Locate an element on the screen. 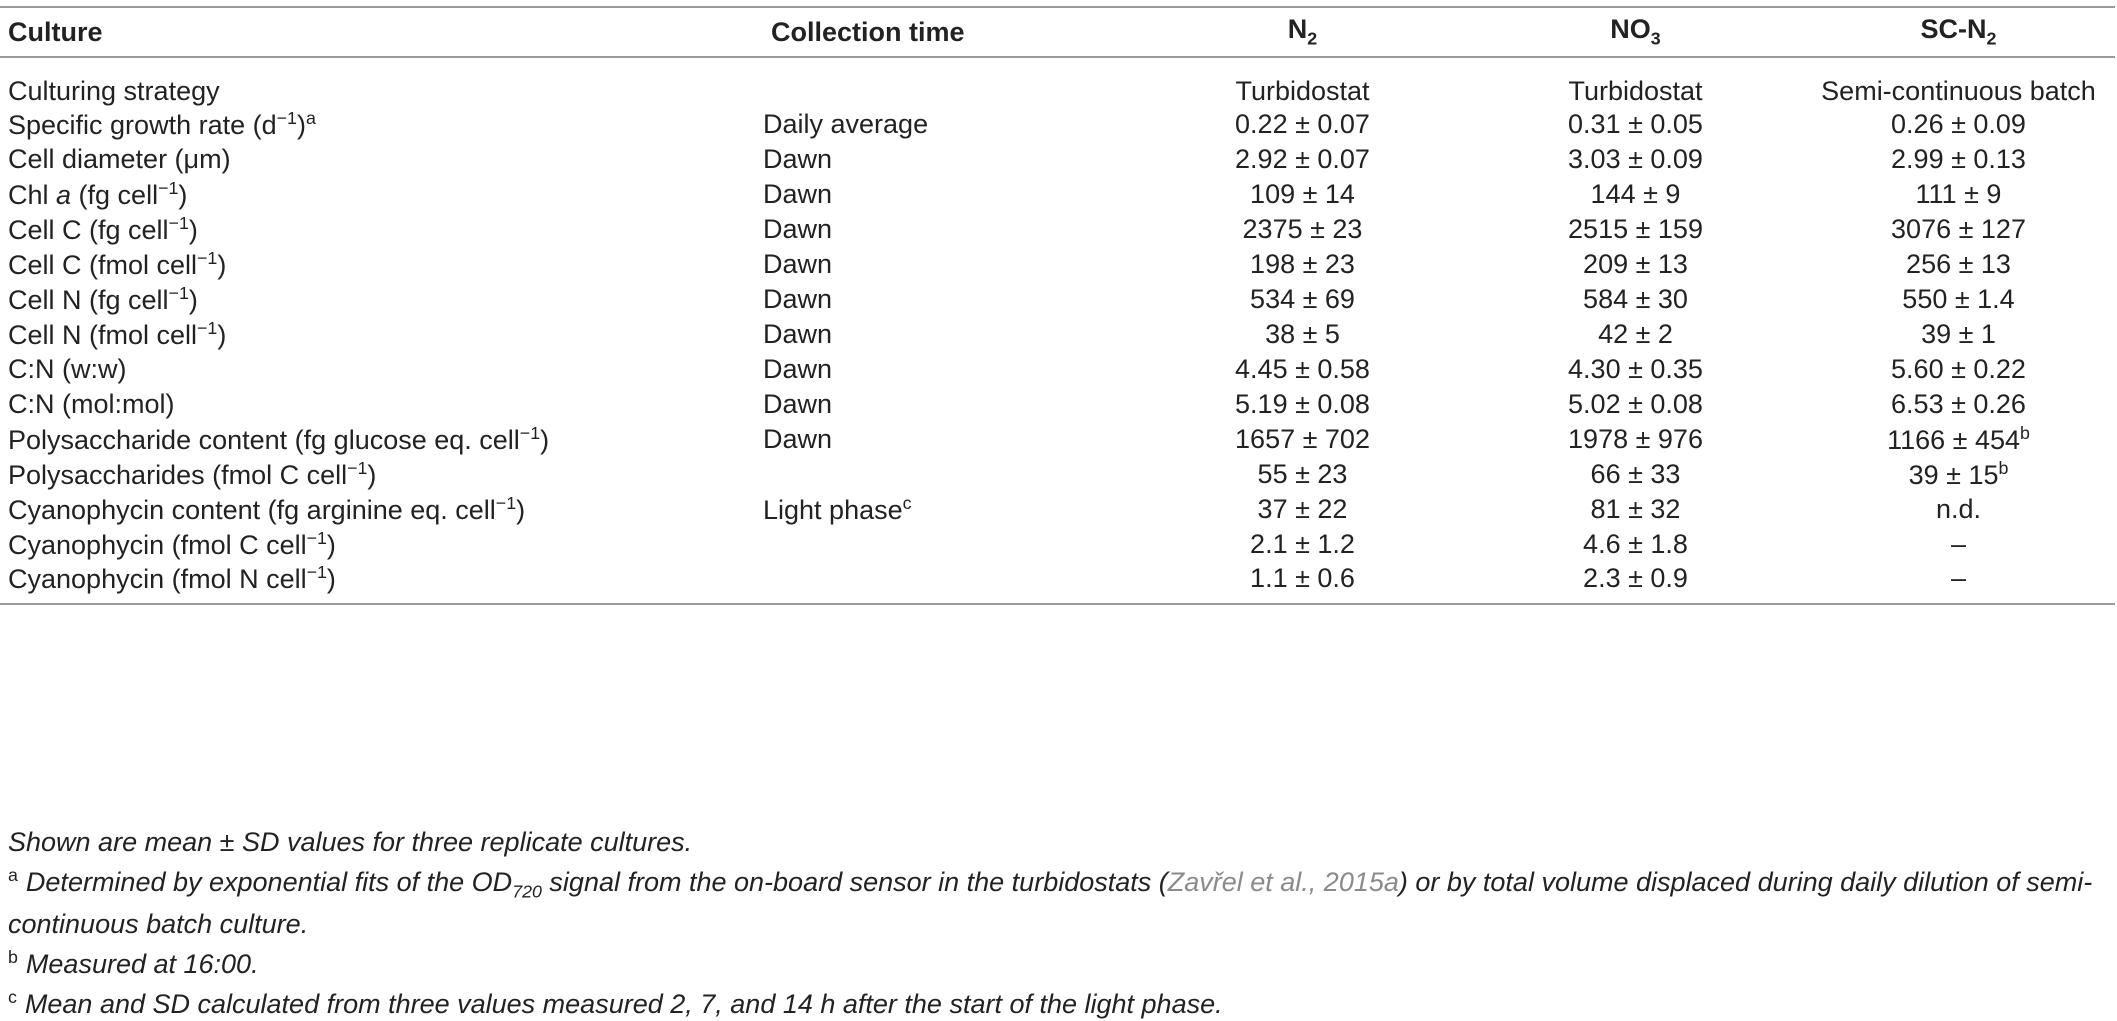 This screenshot has height=1021, width=2117. row-label: Polysaccharides (fmol C cell−1) is located at coordinates (192, 474).